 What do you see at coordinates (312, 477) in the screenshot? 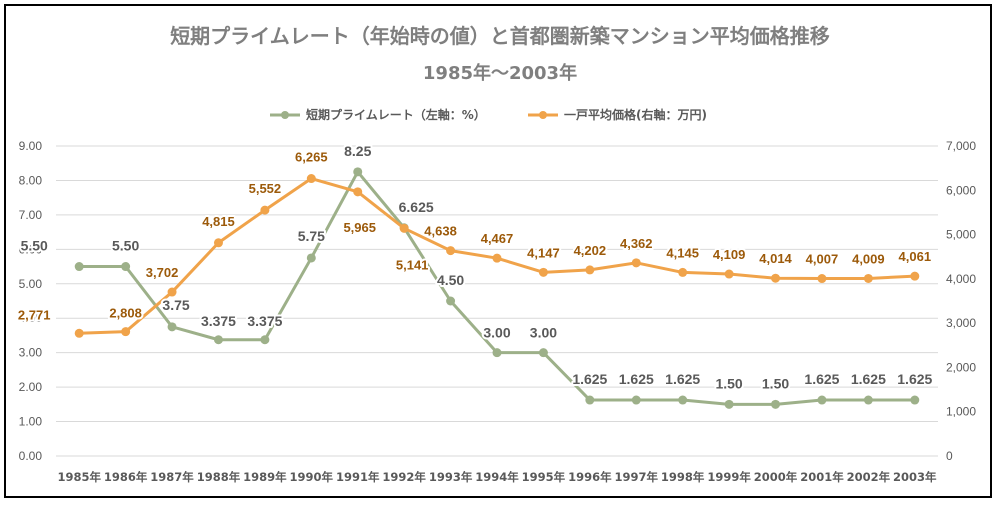
I see `x-tick-label: 1990年` at bounding box center [312, 477].